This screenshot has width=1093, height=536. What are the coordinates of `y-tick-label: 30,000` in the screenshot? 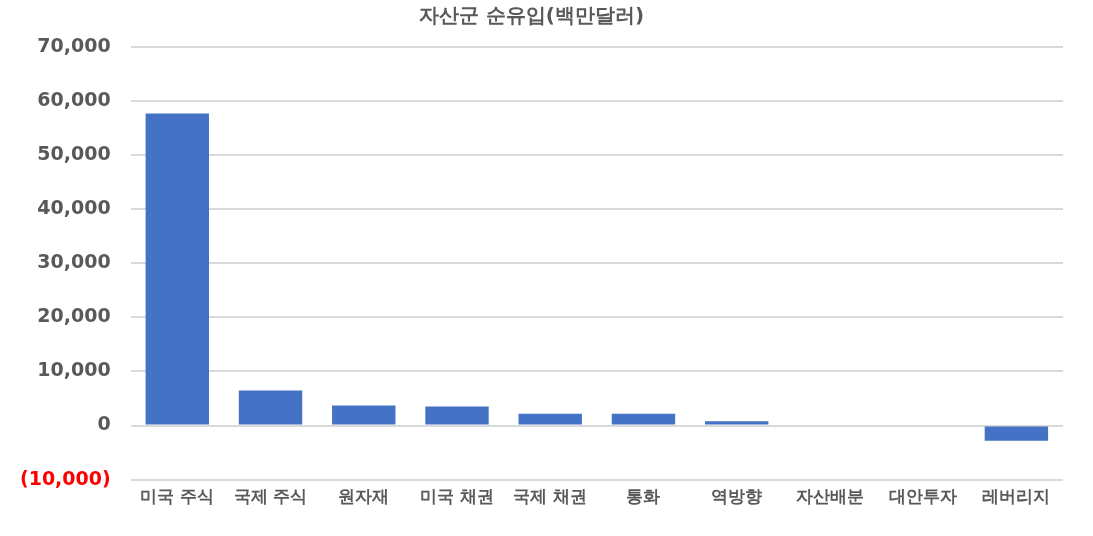 It's located at (74, 261).